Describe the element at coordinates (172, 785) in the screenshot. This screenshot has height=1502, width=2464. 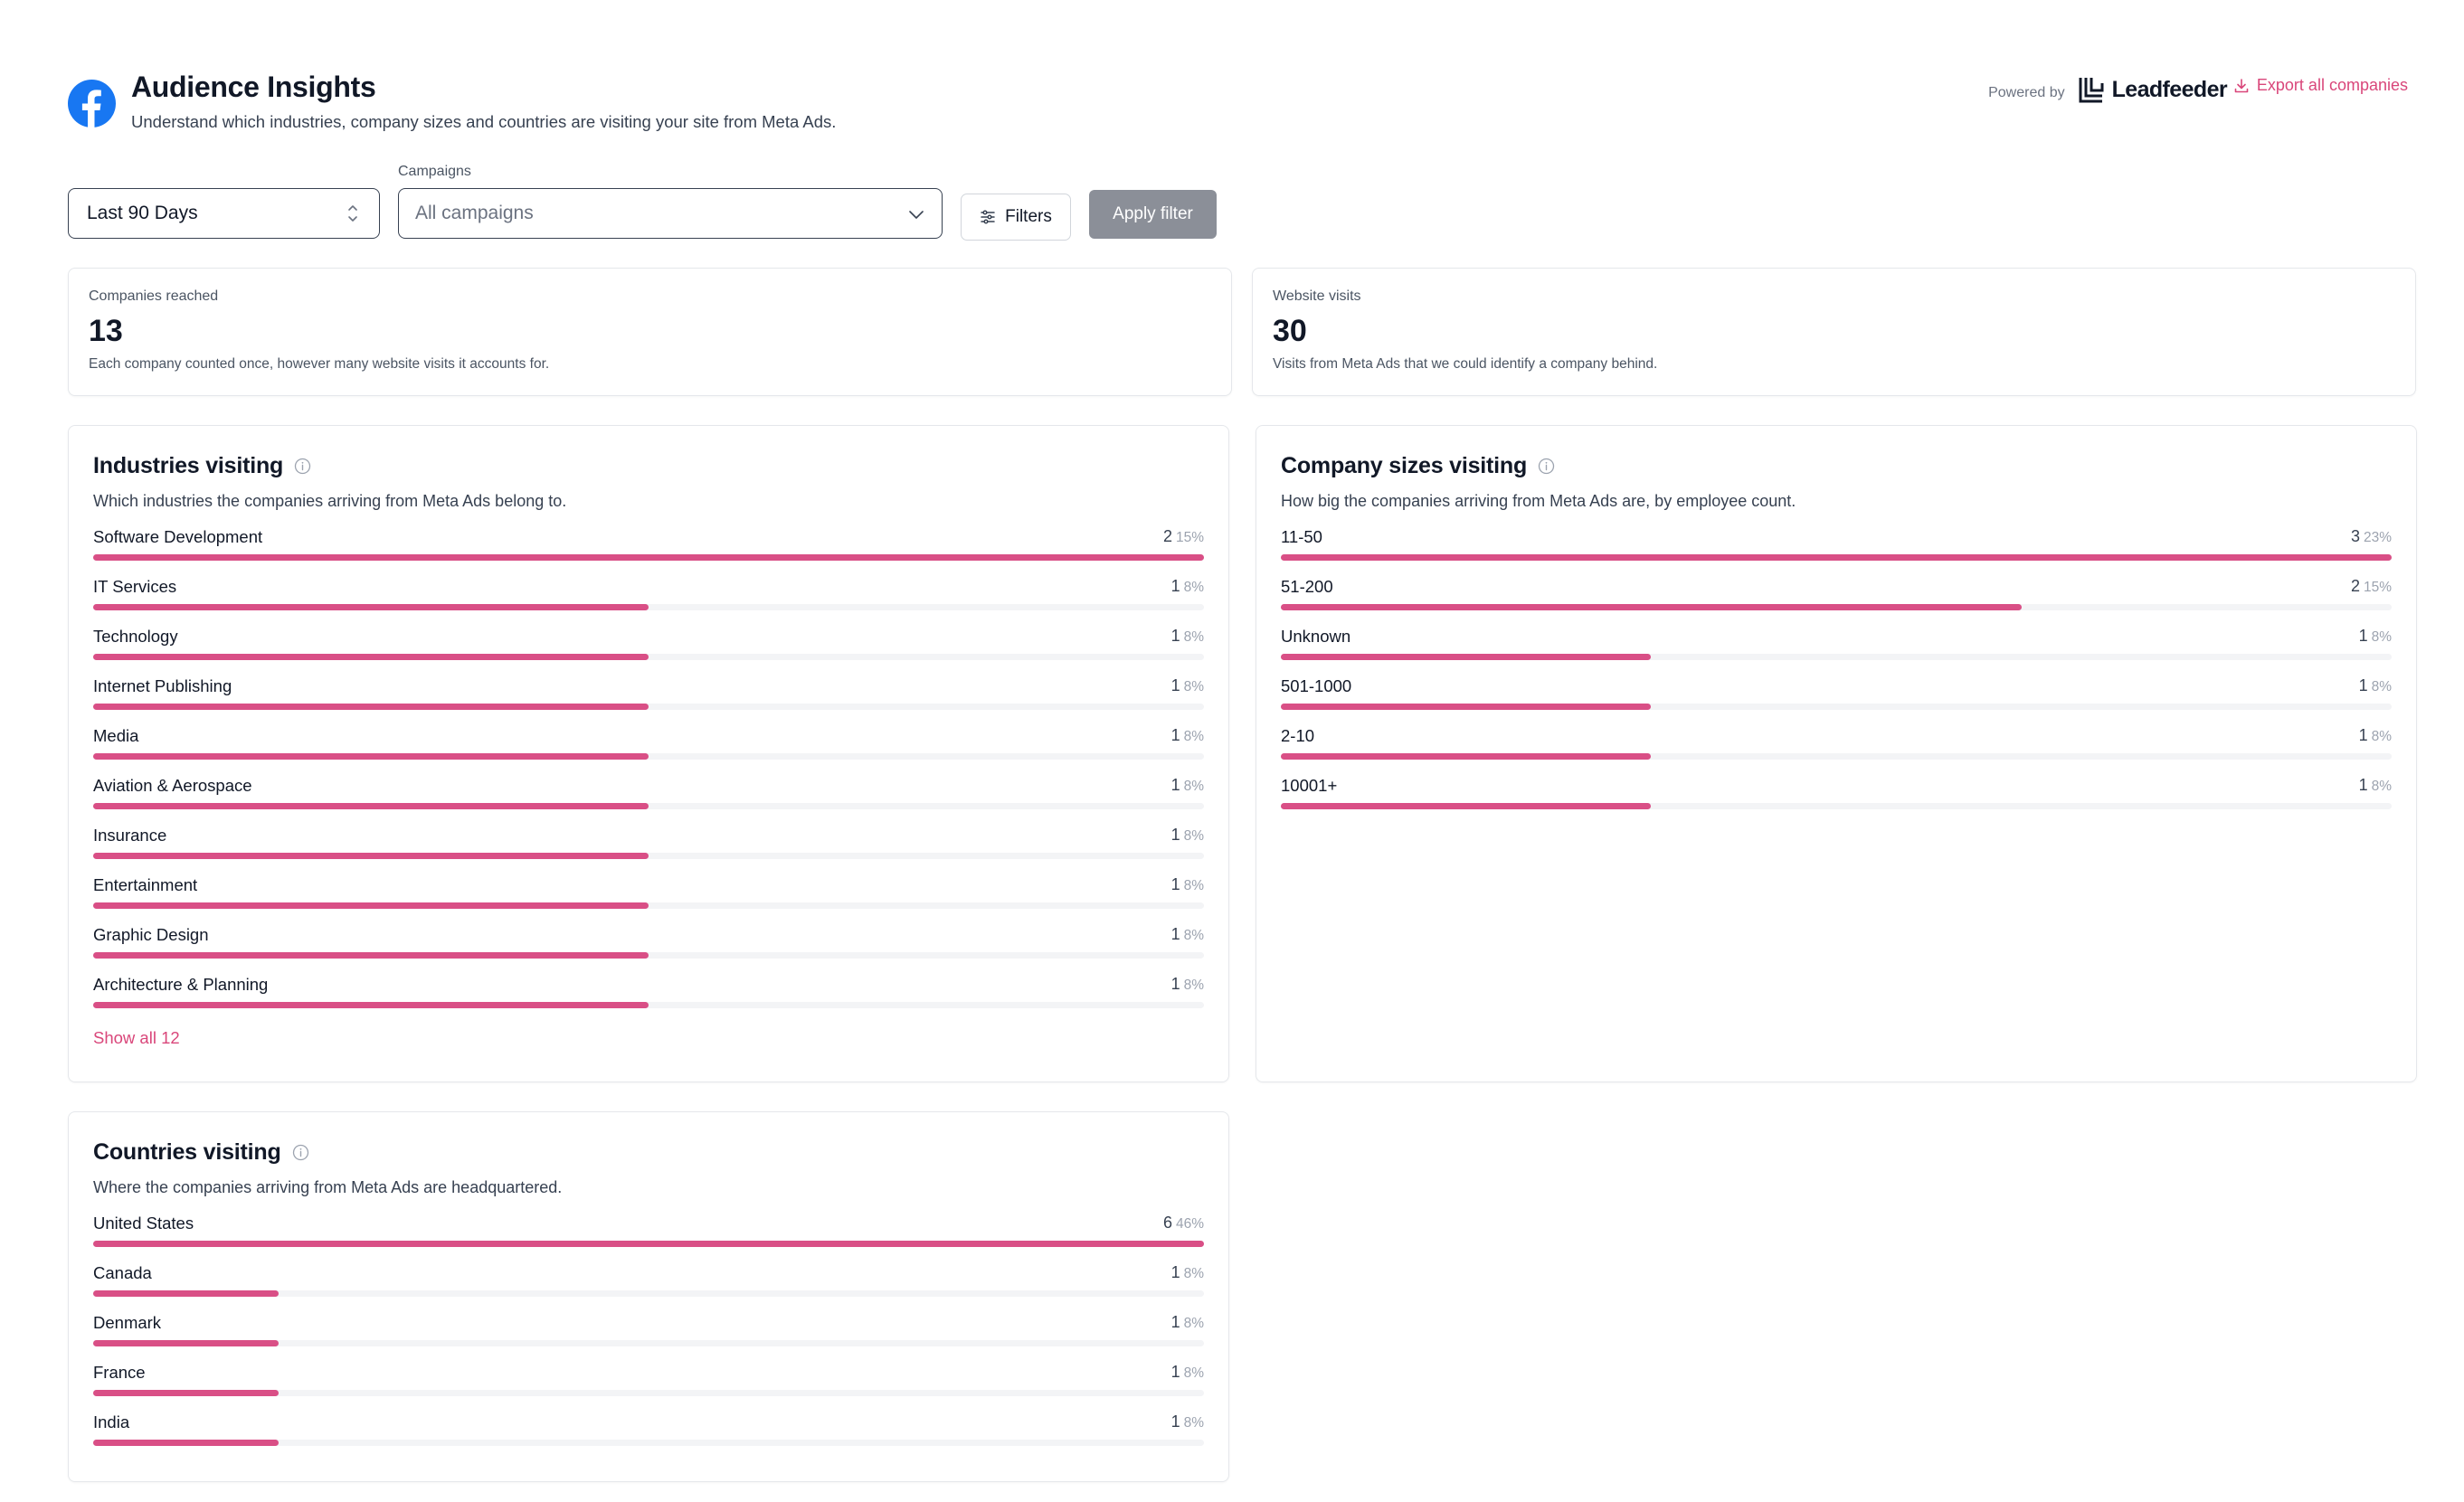
I see `item-label: Aviation & Aerospace` at that location.